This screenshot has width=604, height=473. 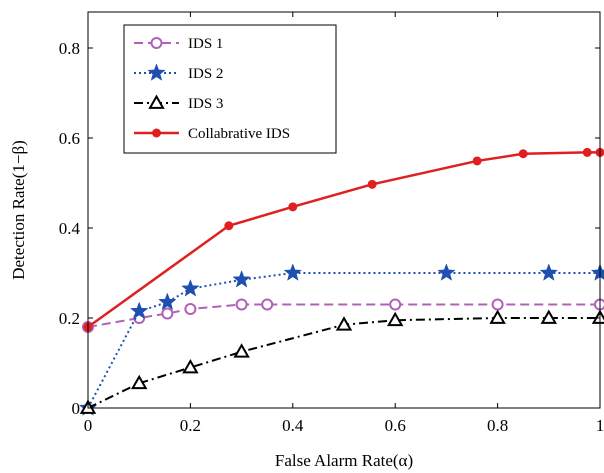 What do you see at coordinates (69, 318) in the screenshot?
I see `y-tick-label: 0.2` at bounding box center [69, 318].